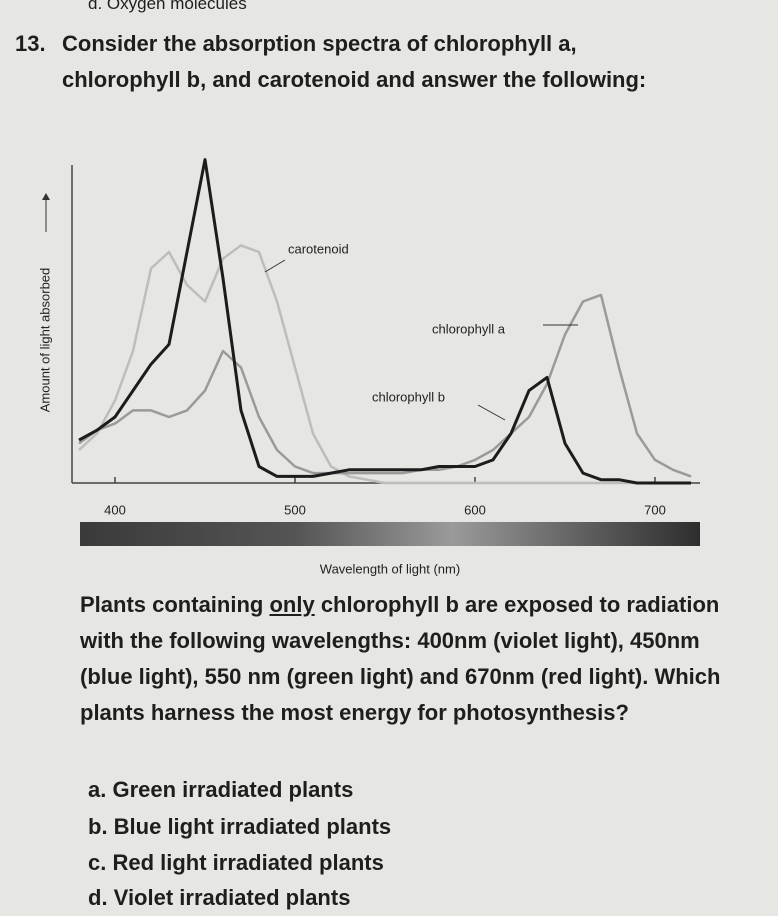  I want to click on option: d. Violet irradiated plants, so click(219, 897).